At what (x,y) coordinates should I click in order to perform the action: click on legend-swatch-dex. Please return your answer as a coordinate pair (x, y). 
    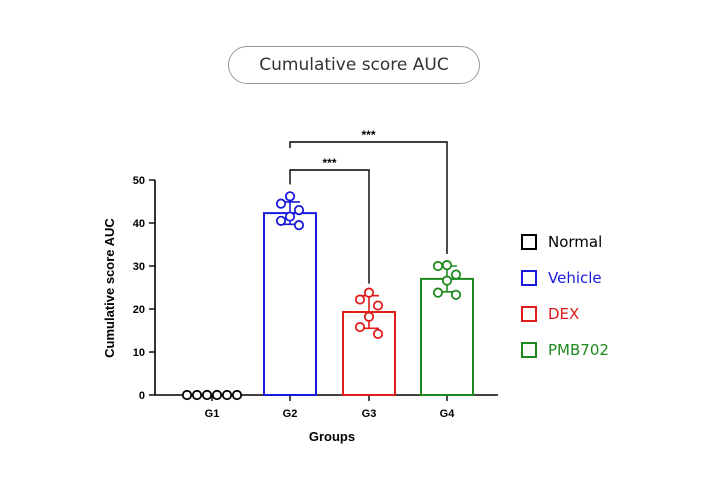
    Looking at the image, I should click on (529, 314).